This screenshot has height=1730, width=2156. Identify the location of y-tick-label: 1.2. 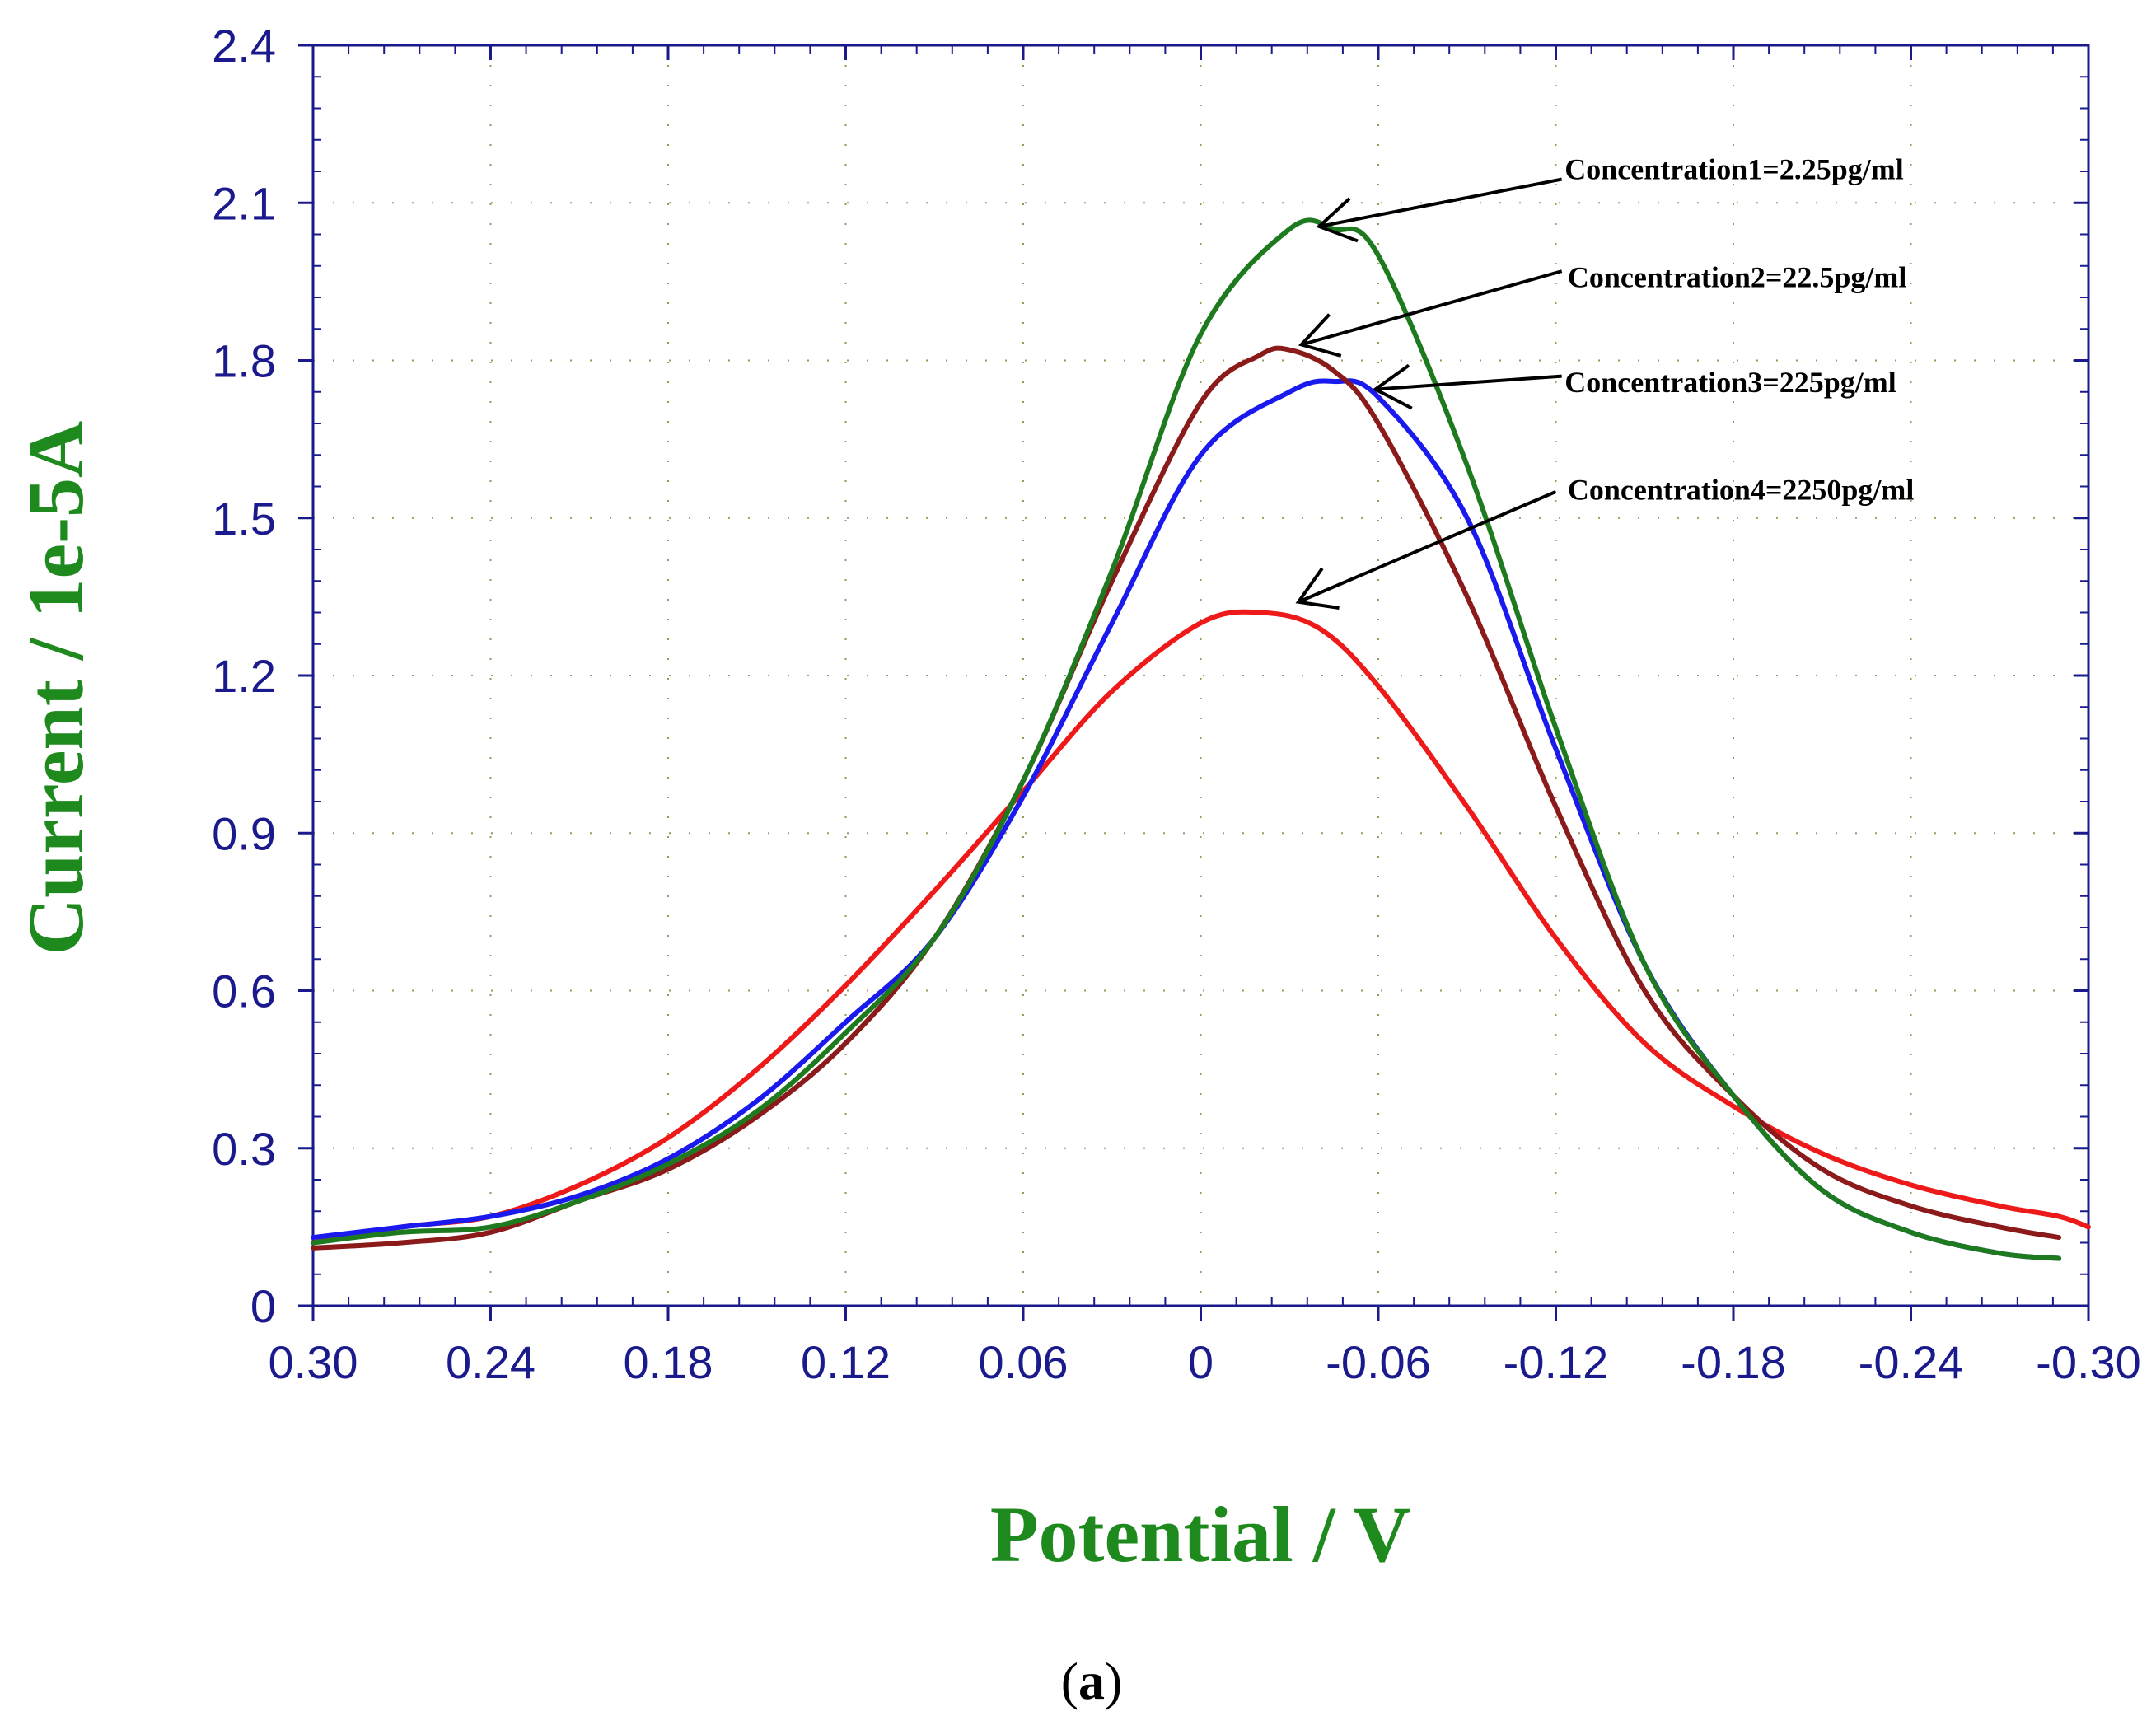
(244, 676).